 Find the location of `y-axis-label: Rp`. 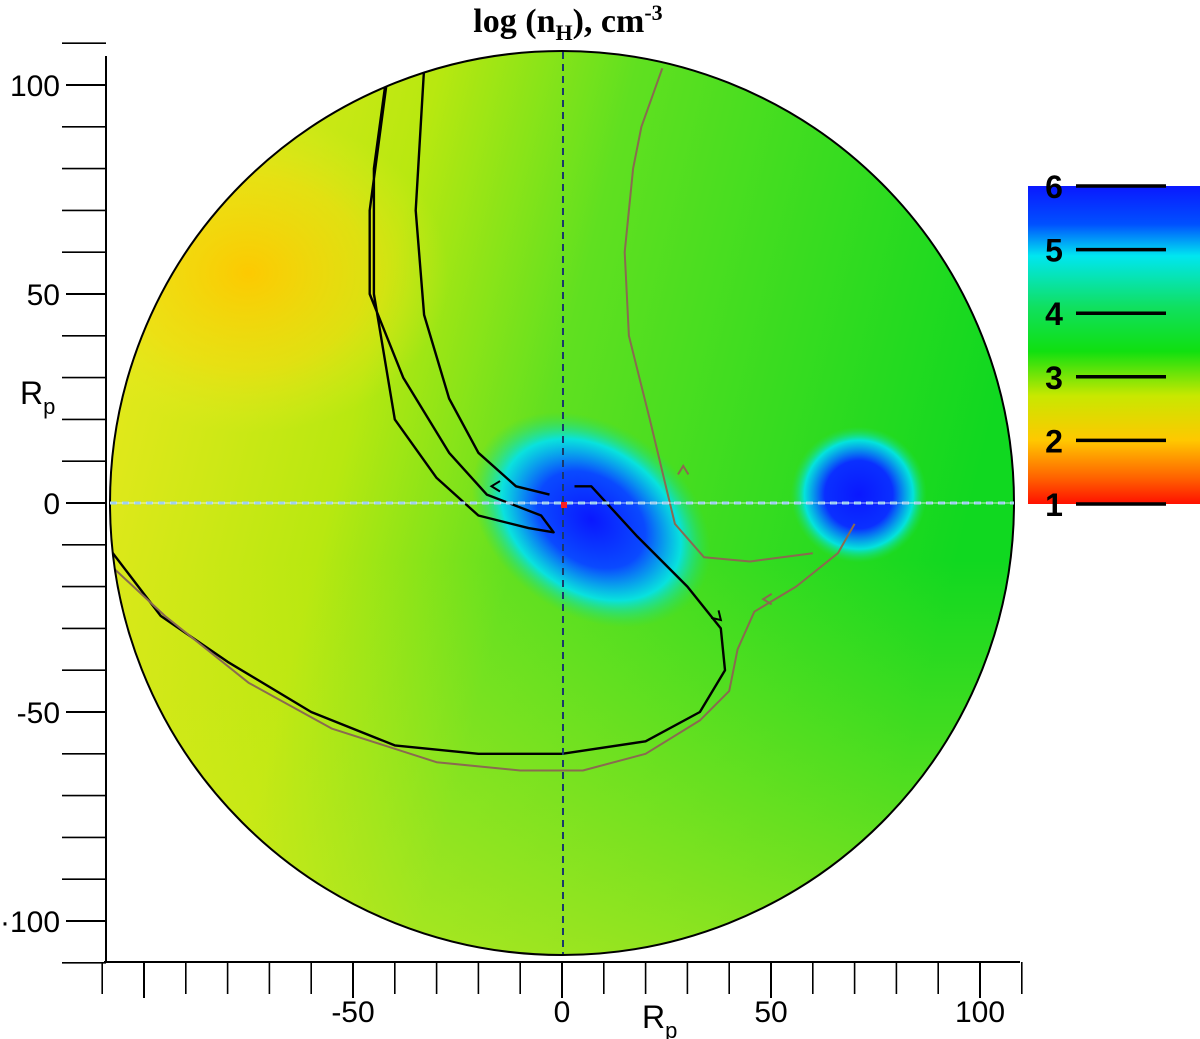

y-axis-label: Rp is located at coordinates (37, 397).